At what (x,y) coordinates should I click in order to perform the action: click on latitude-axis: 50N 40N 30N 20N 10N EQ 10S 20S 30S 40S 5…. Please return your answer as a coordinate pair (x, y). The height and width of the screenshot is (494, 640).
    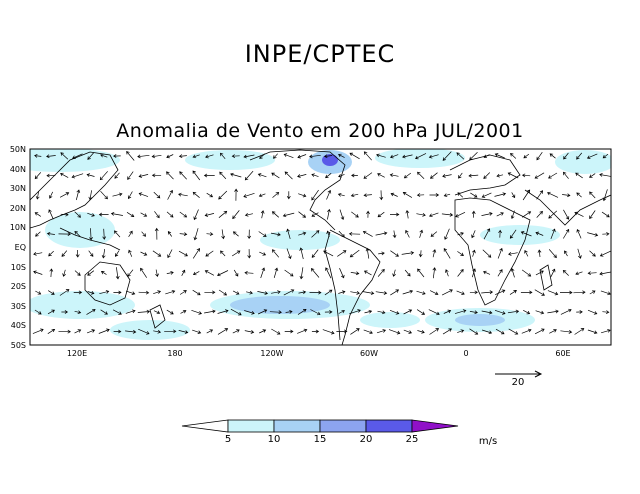
    Looking at the image, I should click on (18, 247).